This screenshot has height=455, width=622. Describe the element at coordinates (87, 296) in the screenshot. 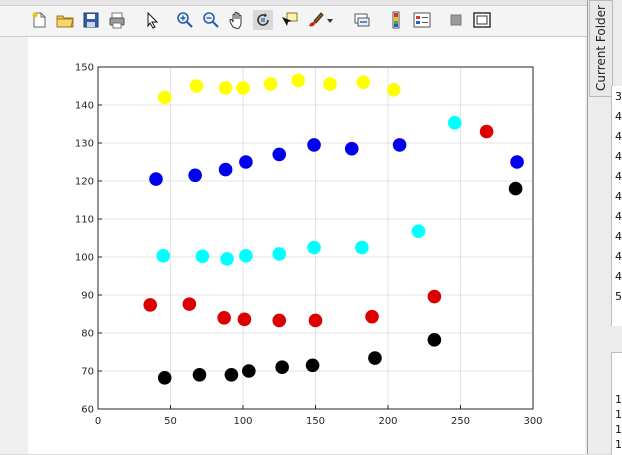

I see `y-tick-label: 90` at that location.